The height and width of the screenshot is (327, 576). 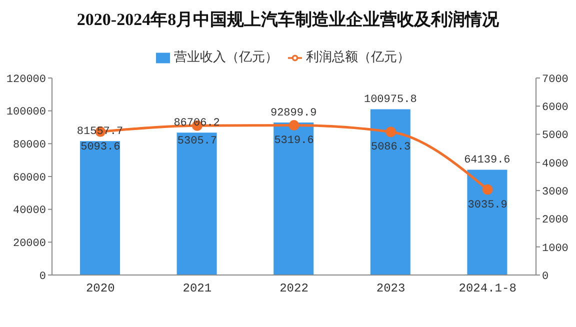 I want to click on y2-tick-label: 5000, so click(x=555, y=136).